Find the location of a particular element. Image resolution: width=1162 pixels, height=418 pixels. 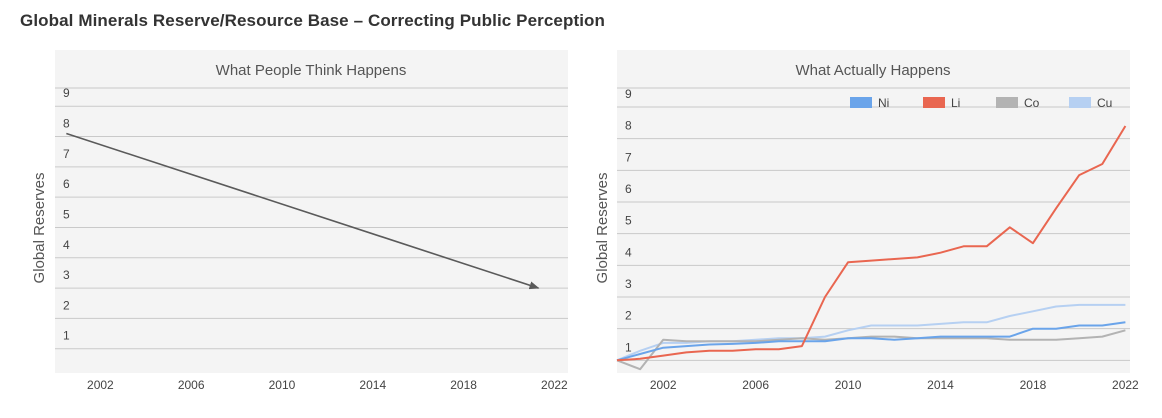

legend-label-cu: Cu is located at coordinates (1104, 103).